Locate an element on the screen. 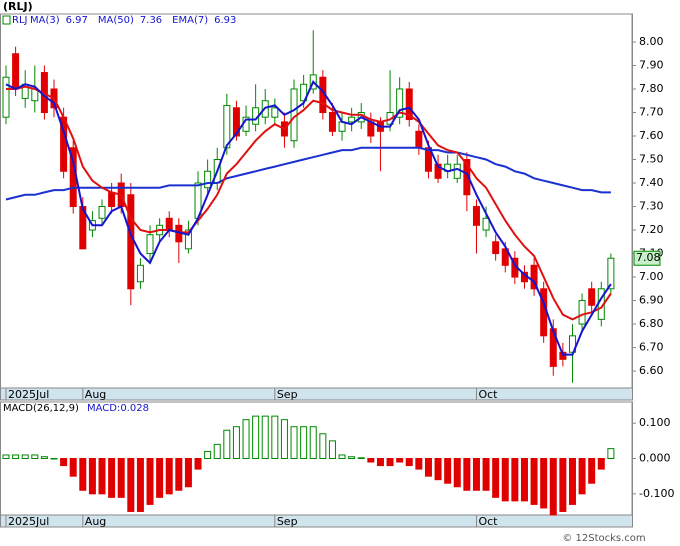 The height and width of the screenshot is (546, 680). x-tick-label: Sep is located at coordinates (287, 521).